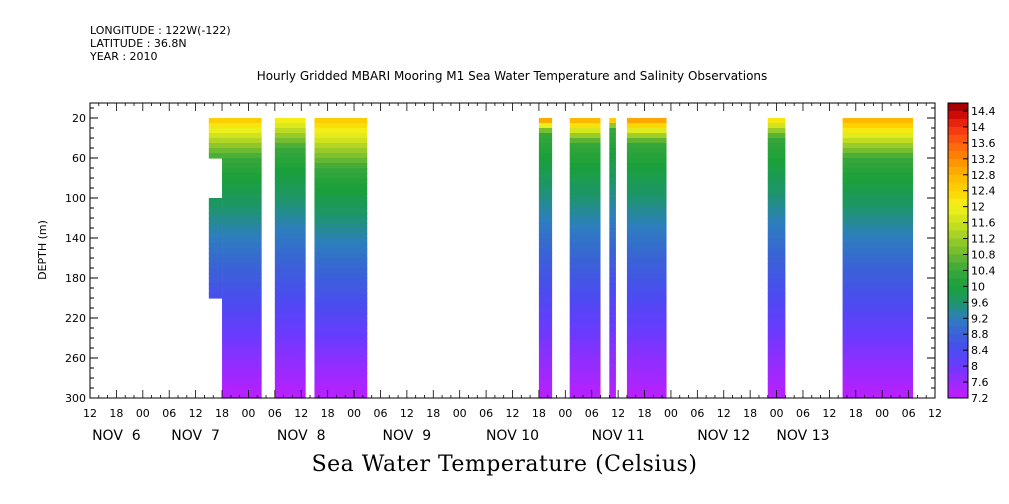  What do you see at coordinates (856, 413) in the screenshot?
I see `x-hour-label: 18` at bounding box center [856, 413].